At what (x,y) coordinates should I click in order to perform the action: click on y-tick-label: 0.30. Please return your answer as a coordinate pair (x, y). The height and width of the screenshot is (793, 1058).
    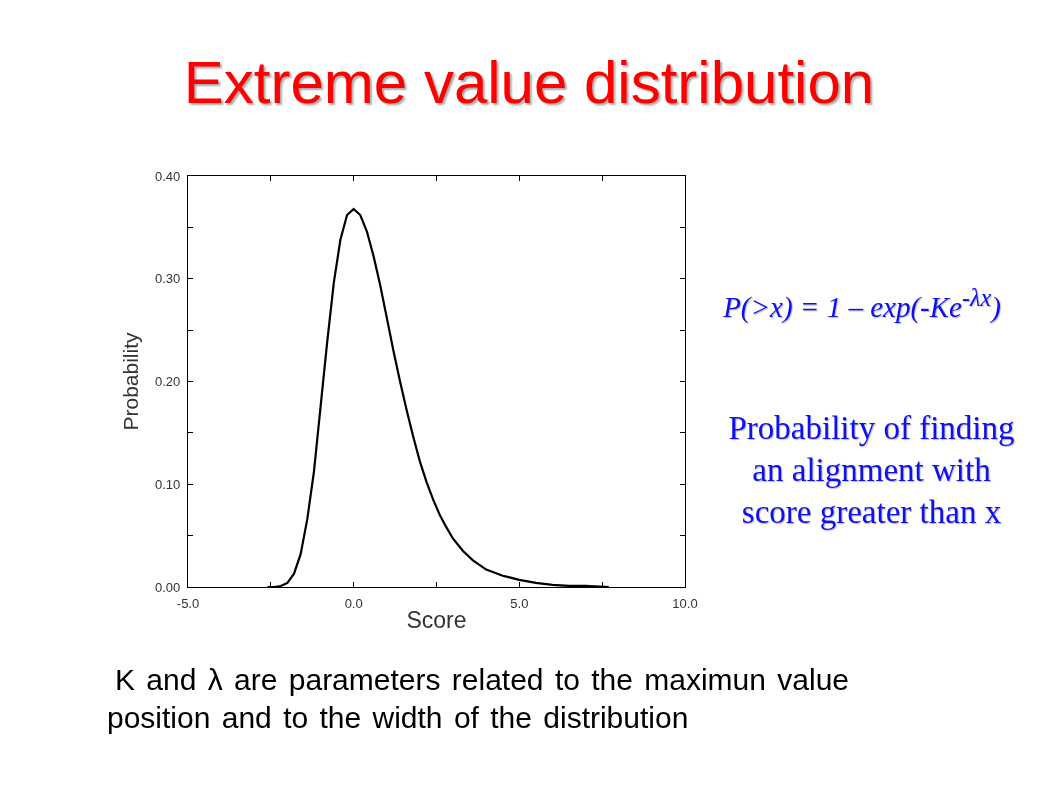
    Looking at the image, I should click on (167, 279).